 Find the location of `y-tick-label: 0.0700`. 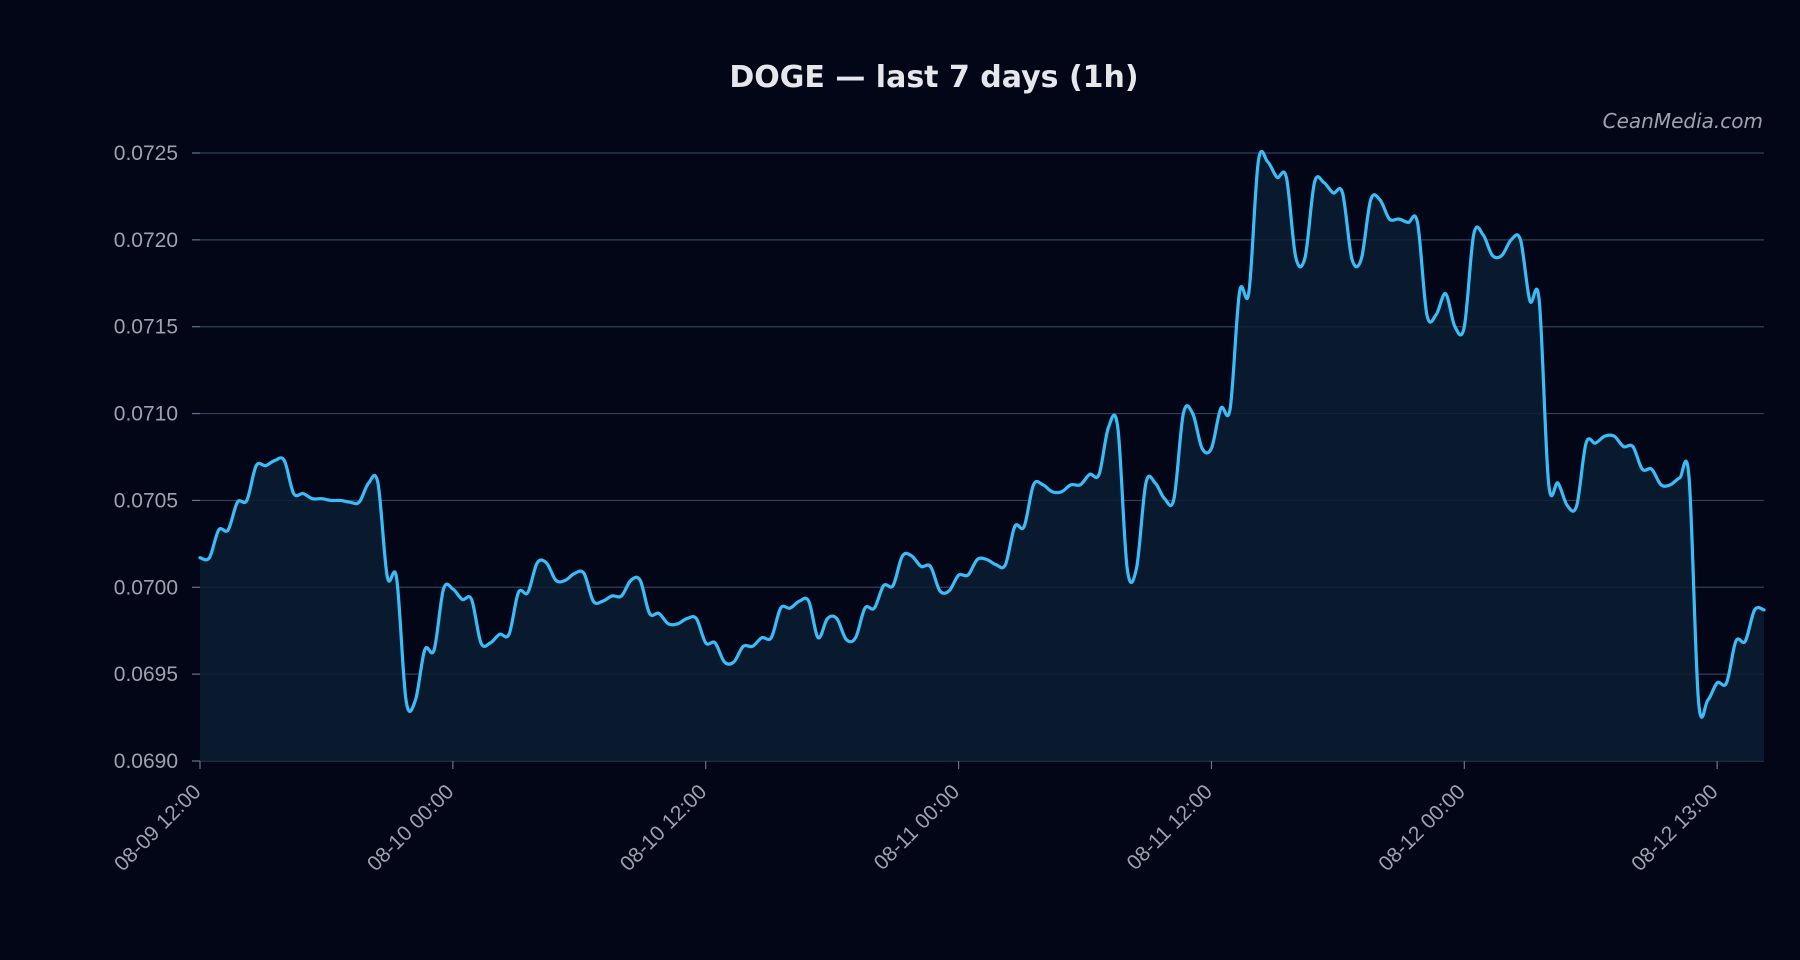

y-tick-label: 0.0700 is located at coordinates (146, 587).